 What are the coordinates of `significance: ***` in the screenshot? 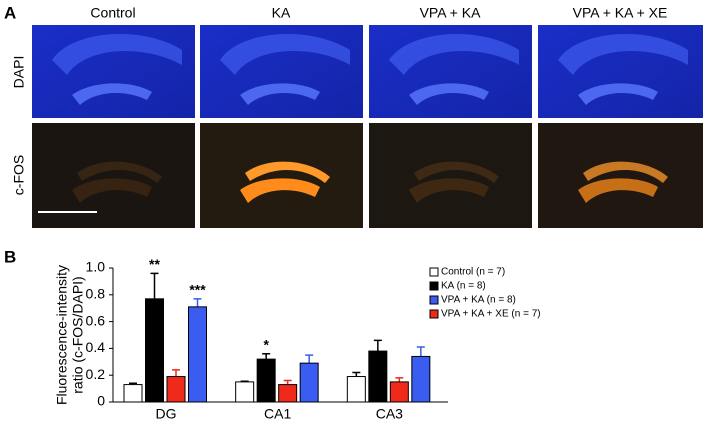 It's located at (197, 290).